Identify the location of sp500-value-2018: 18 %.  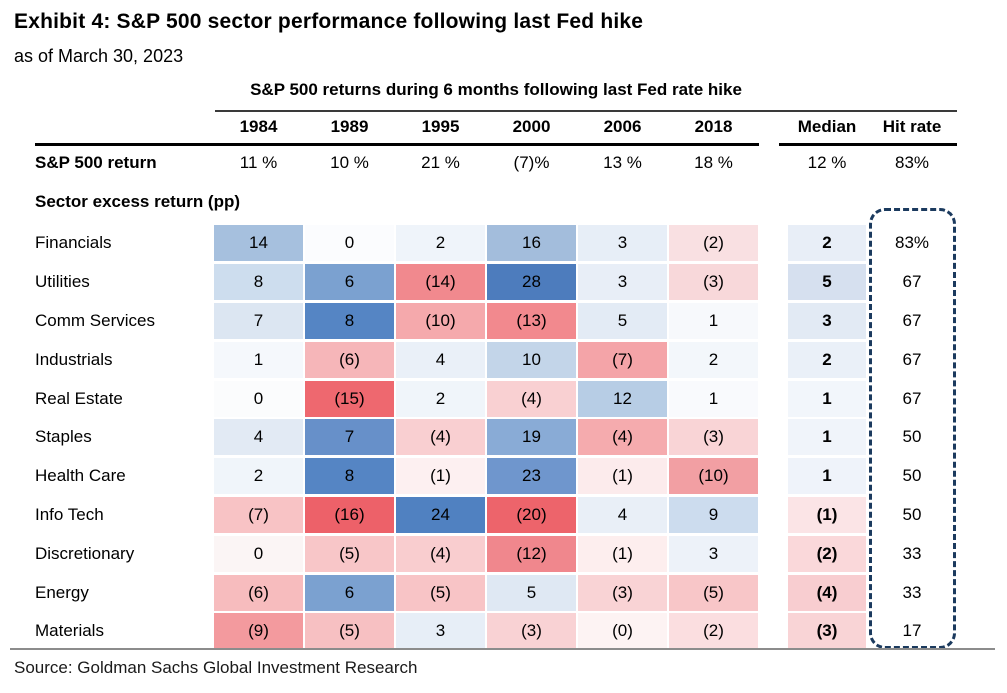
(713, 162).